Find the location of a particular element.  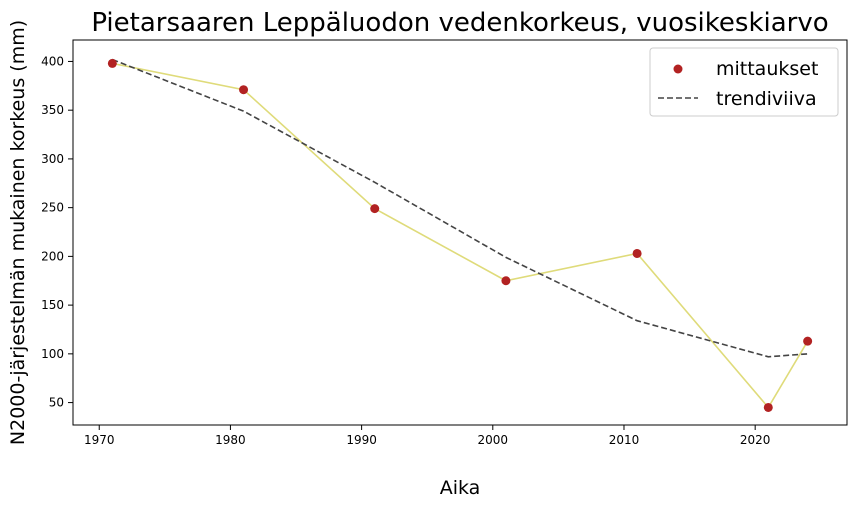

x-axis-ticks: 1970 1980 1990 2000 2010 2020 is located at coordinates (427, 436).